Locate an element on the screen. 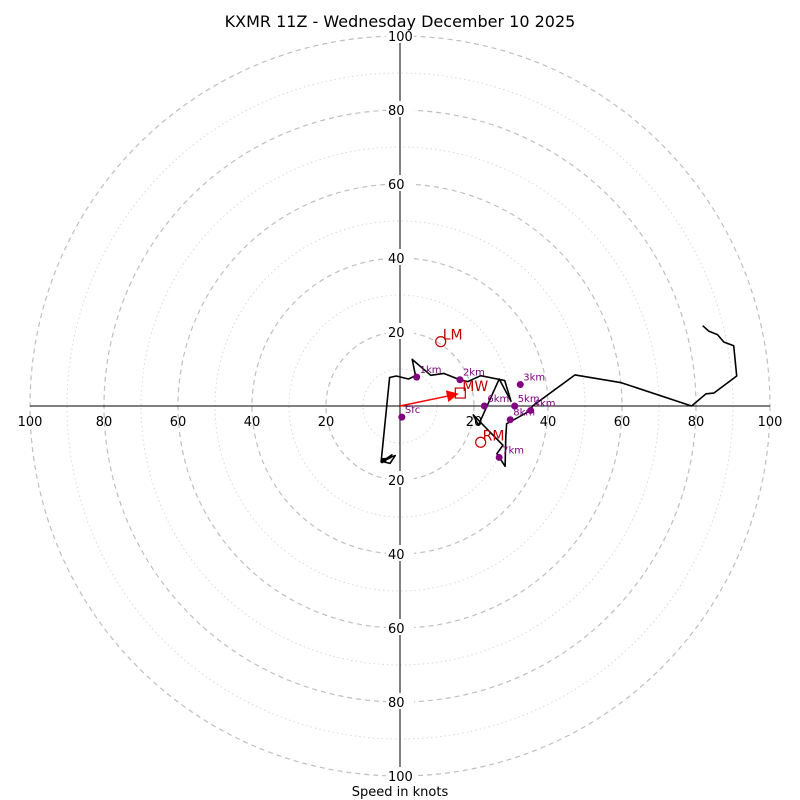 The image size is (800, 800). storm-motion-marker-mw is located at coordinates (460, 393).